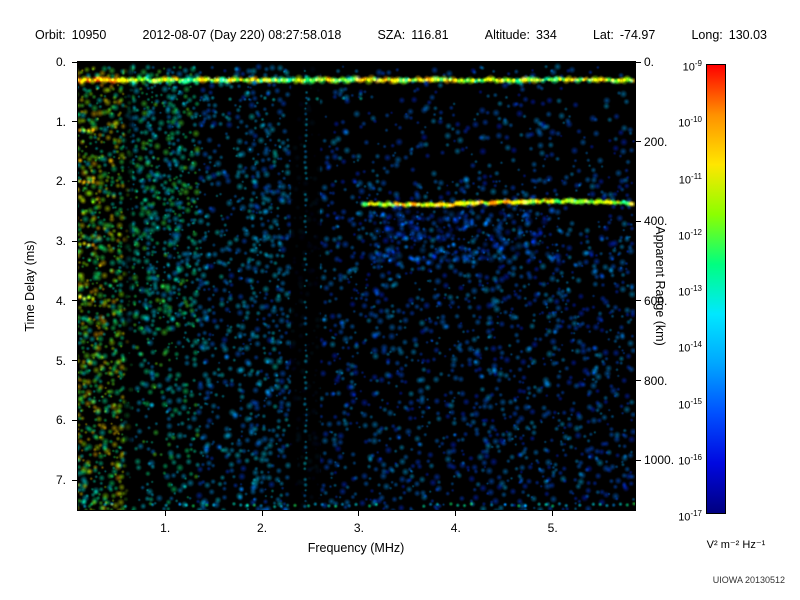 The image size is (800, 600). What do you see at coordinates (546, 35) in the screenshot?
I see `altitude-value: 334` at bounding box center [546, 35].